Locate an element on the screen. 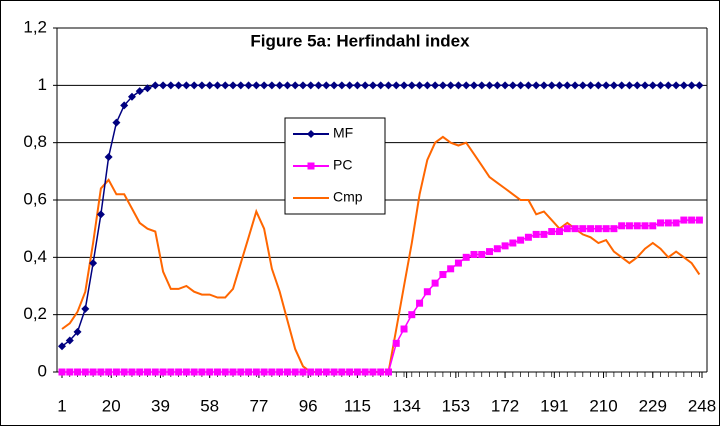 This screenshot has width=720, height=426. y-tick-label: 1,2 is located at coordinates (35, 26).